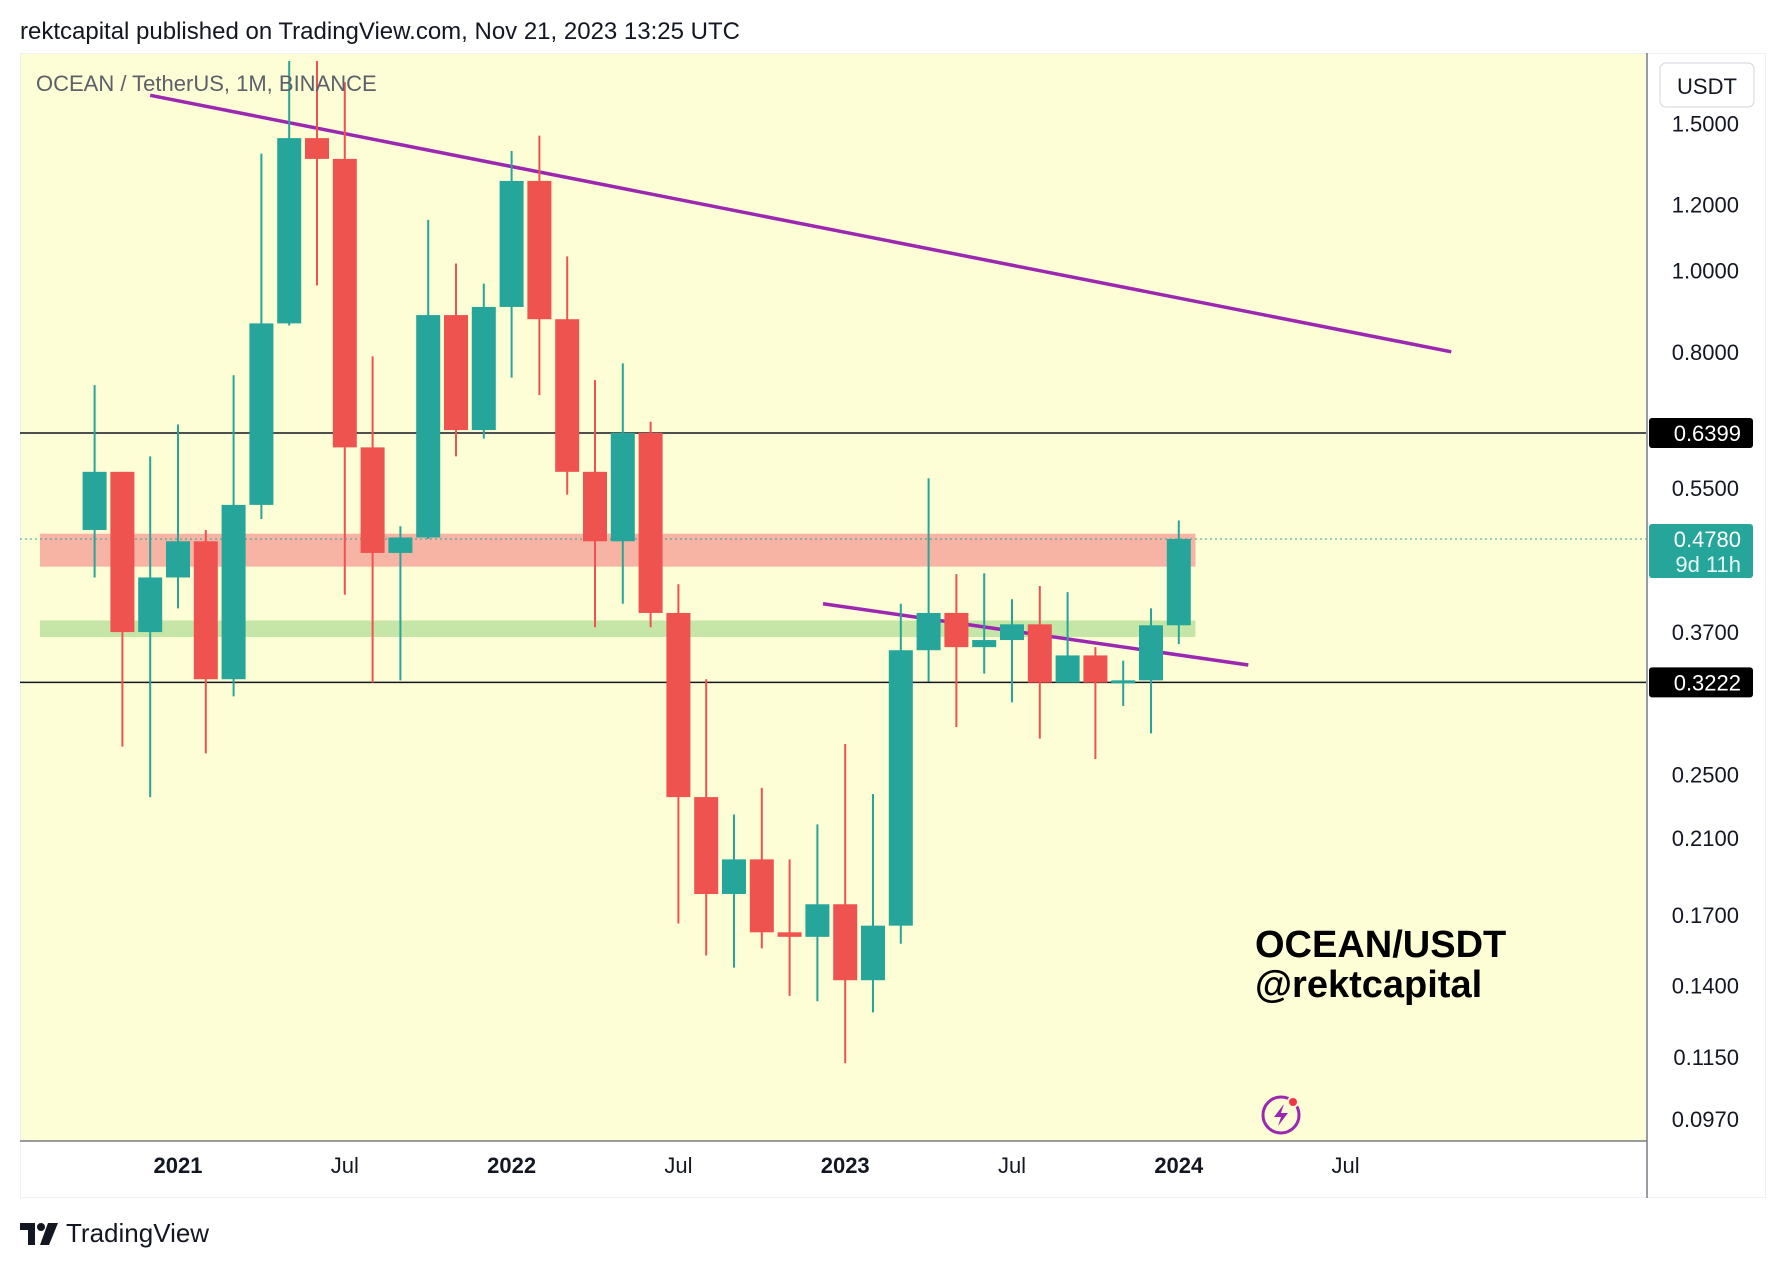 The height and width of the screenshot is (1266, 1786). I want to click on y-tick-label: 0.1150, so click(1706, 1057).